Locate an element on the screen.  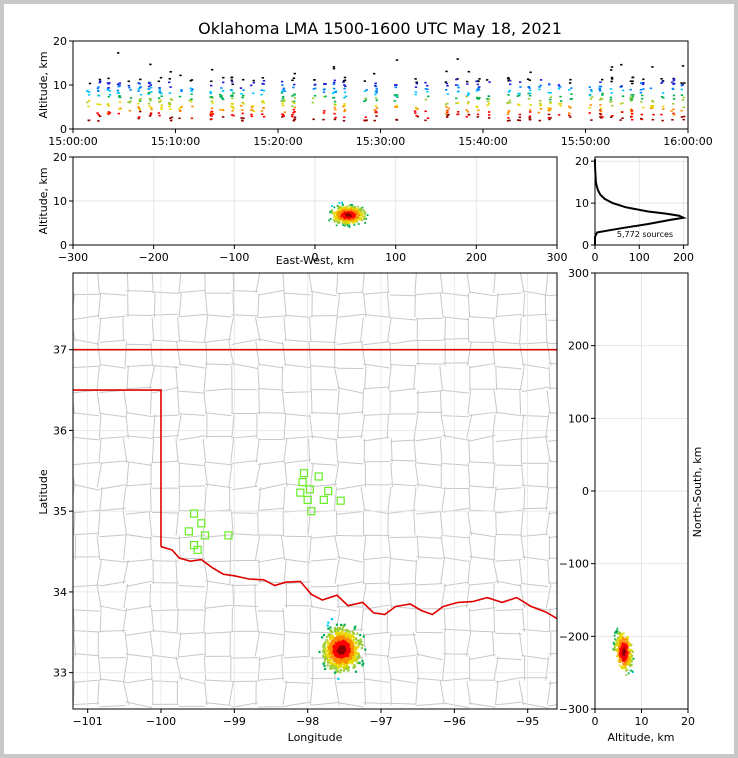
station-marker is located at coordinates (300, 492).